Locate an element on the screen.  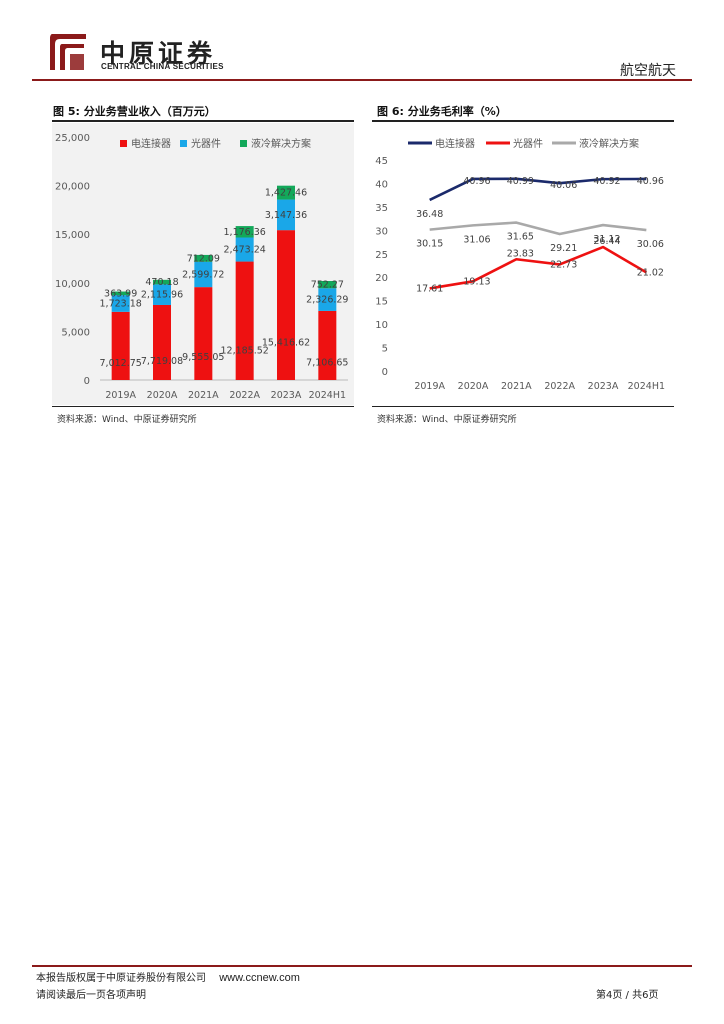
data-label: 30.15 is located at coordinates (429, 244).